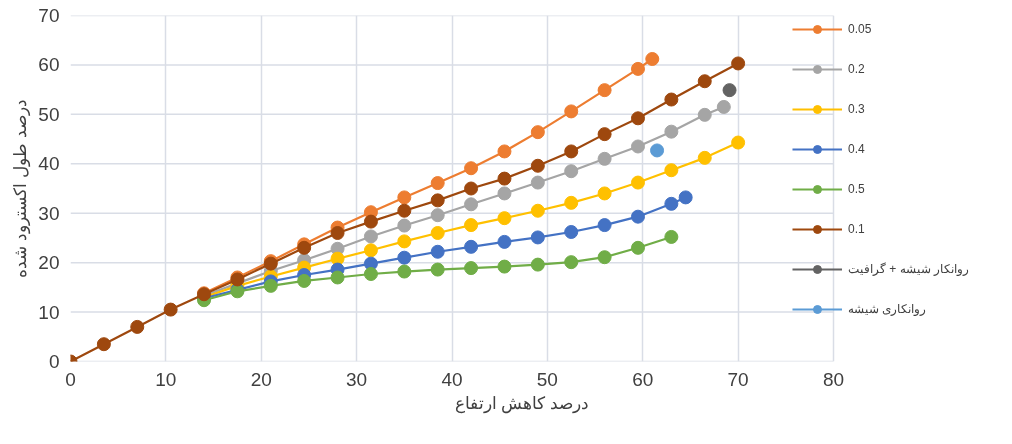 The image size is (1012, 444). I want to click on y-tick-label: 10, so click(49, 312).